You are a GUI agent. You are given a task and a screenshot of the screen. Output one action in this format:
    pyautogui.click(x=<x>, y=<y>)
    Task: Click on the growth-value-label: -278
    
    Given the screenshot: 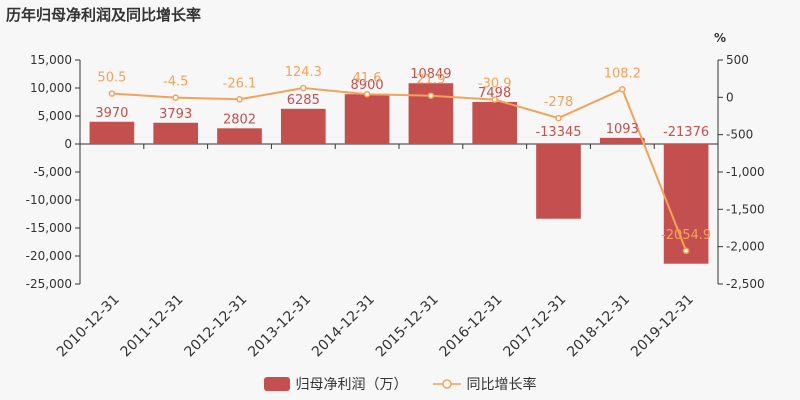 What is the action you would take?
    pyautogui.click(x=559, y=102)
    